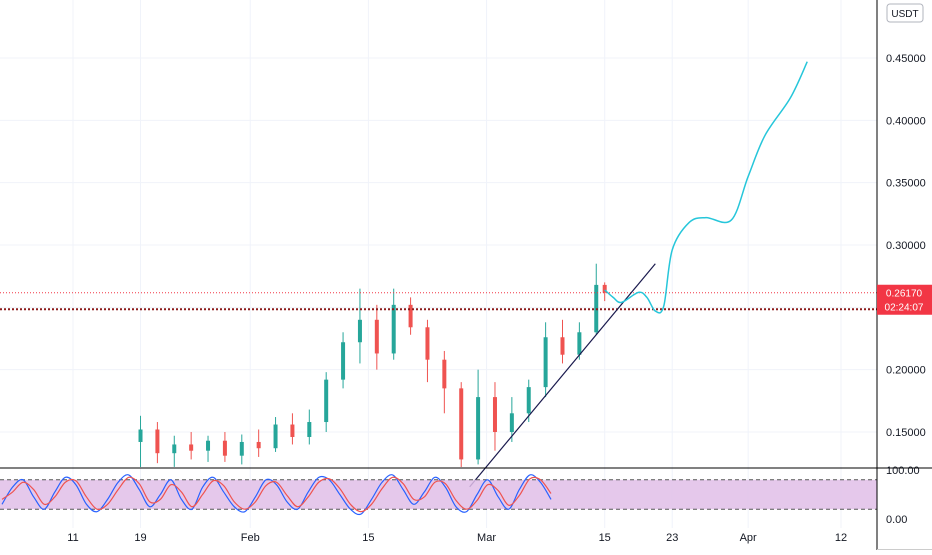 The width and height of the screenshot is (932, 555). Describe the element at coordinates (748, 538) in the screenshot. I see `time-tick-label: Apr` at that location.